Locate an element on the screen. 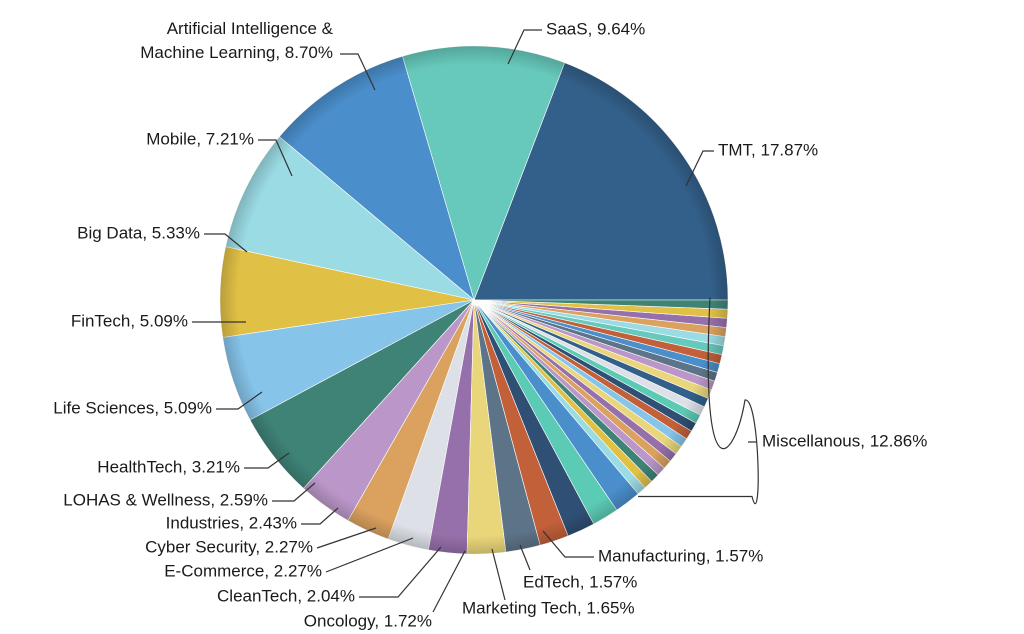 The image size is (1024, 634). slice-label-lohas-wellness: LOHAS & Wellness, 2.59% is located at coordinates (165, 499).